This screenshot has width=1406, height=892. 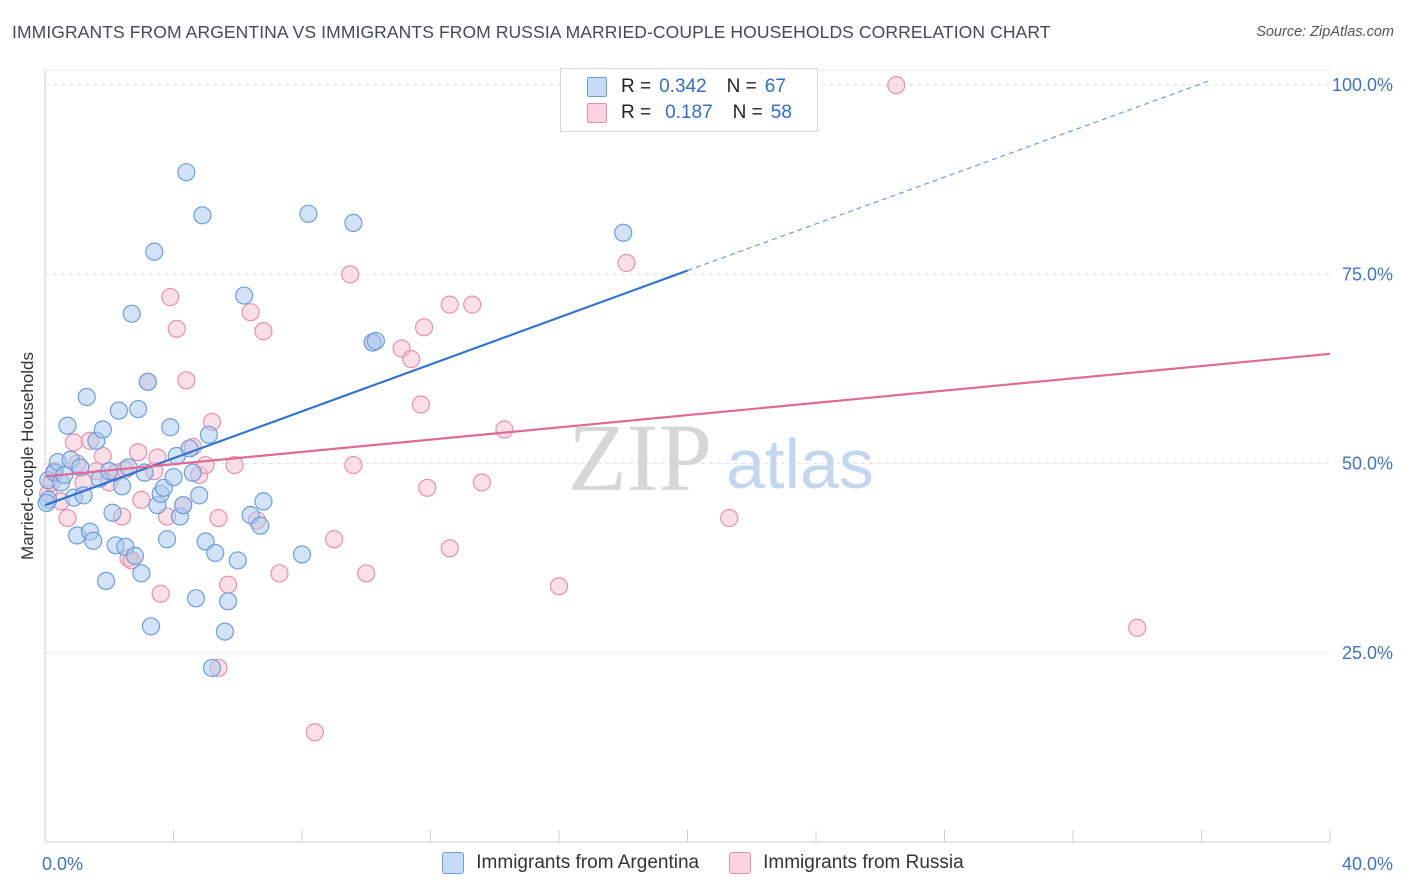 I want to click on legend-item-russia: Immigrants from Russia, so click(x=846, y=863).